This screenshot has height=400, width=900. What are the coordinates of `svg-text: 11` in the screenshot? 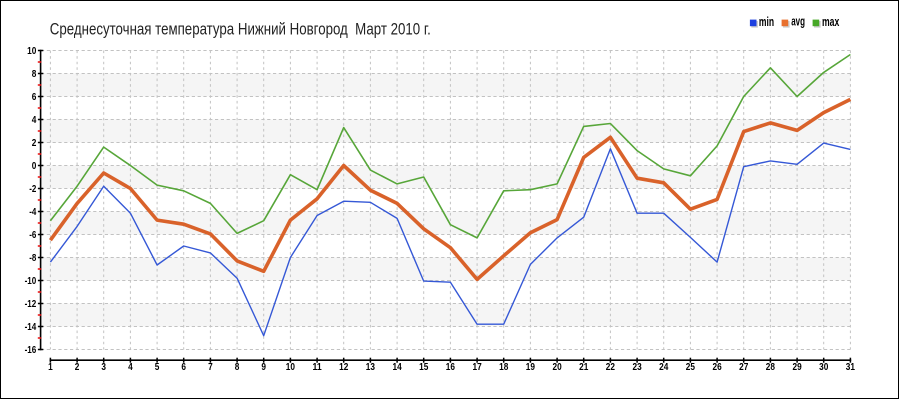 It's located at (318, 367).